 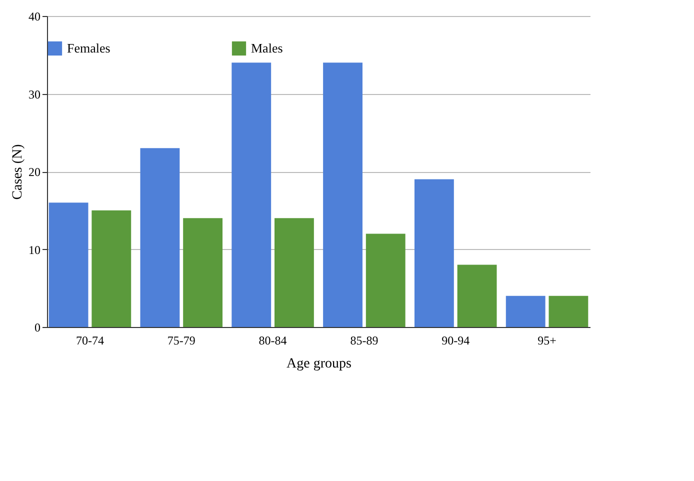 I want to click on y-axis-title: Cases (N), so click(x=18, y=172).